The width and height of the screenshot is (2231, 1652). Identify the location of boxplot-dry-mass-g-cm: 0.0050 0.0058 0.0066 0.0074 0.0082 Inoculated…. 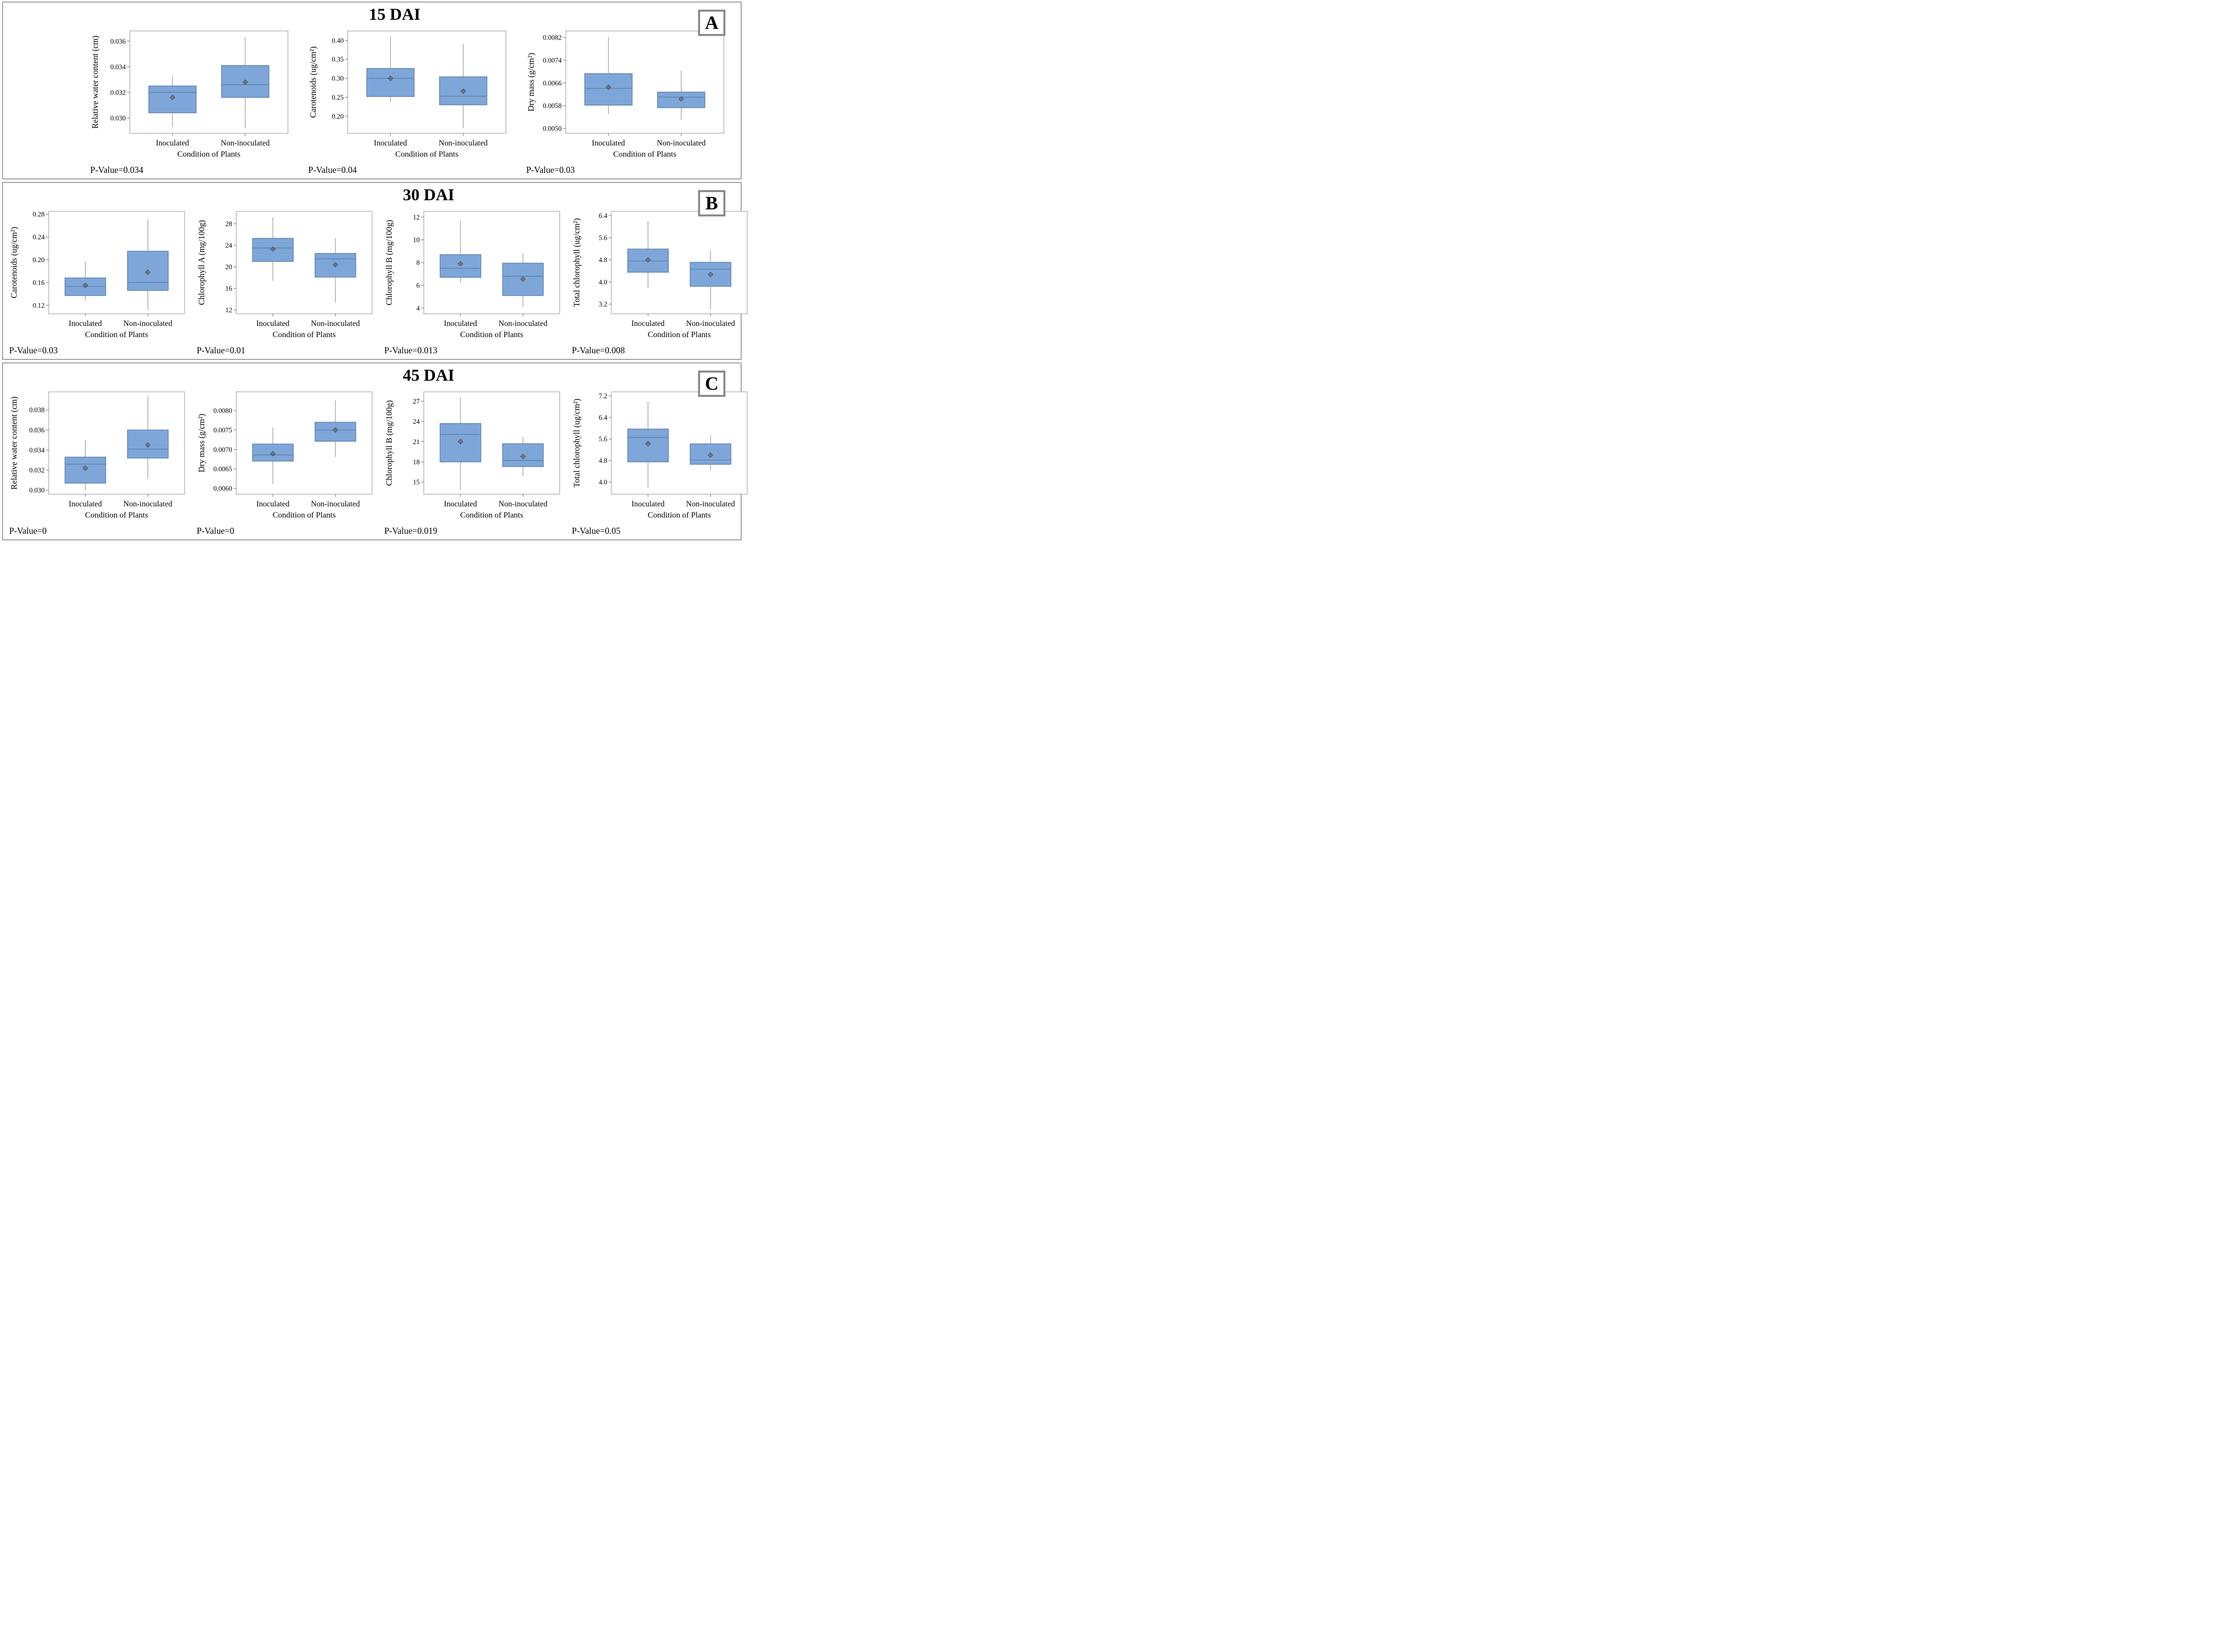
(625, 95).